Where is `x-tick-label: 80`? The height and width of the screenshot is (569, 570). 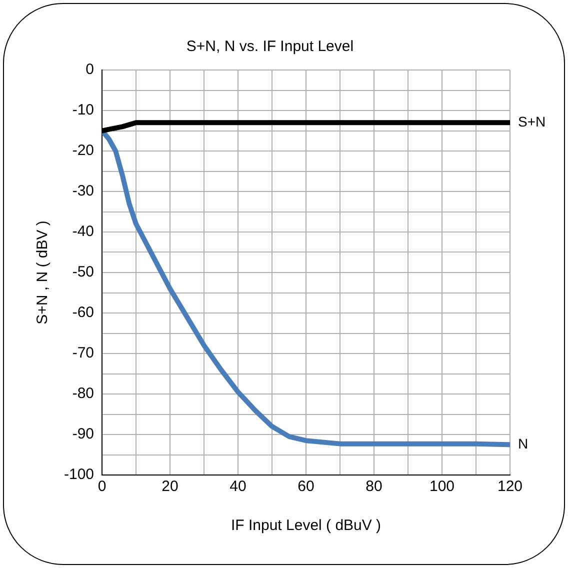 x-tick-label: 80 is located at coordinates (374, 487).